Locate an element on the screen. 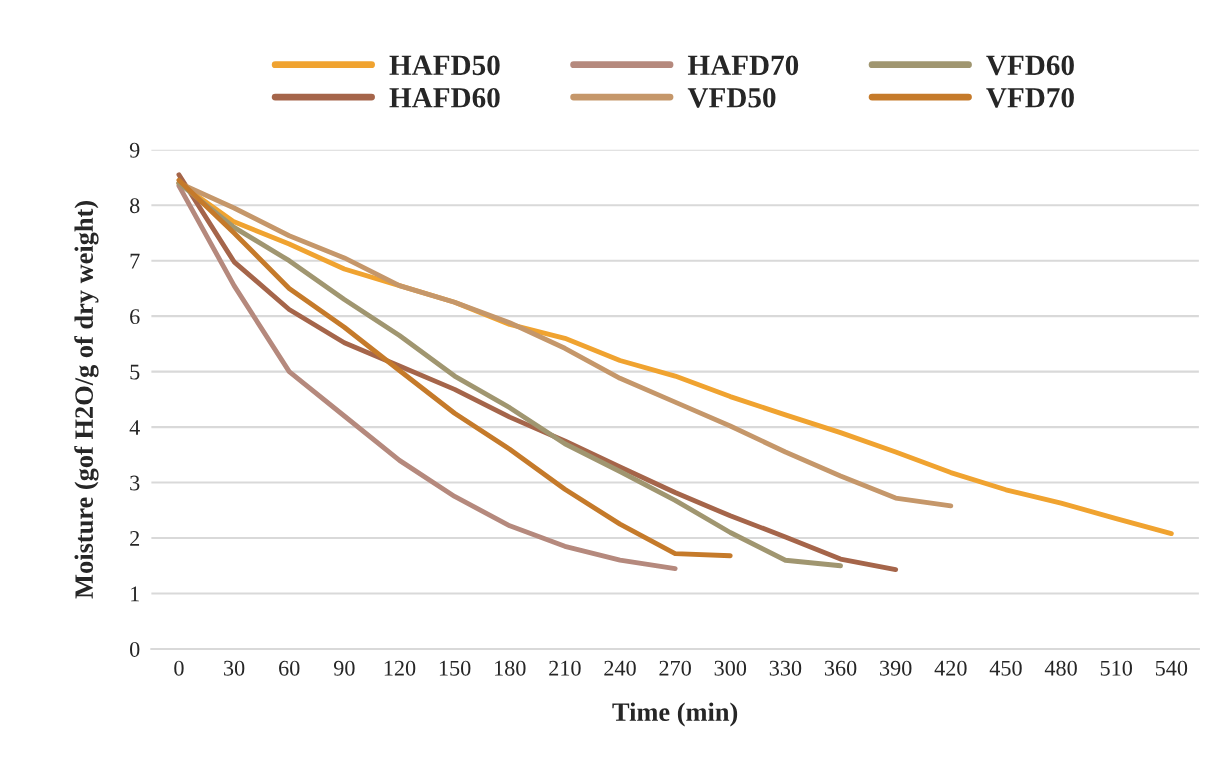 This screenshot has height=780, width=1211. y-tick-label: 3 is located at coordinates (135, 483).